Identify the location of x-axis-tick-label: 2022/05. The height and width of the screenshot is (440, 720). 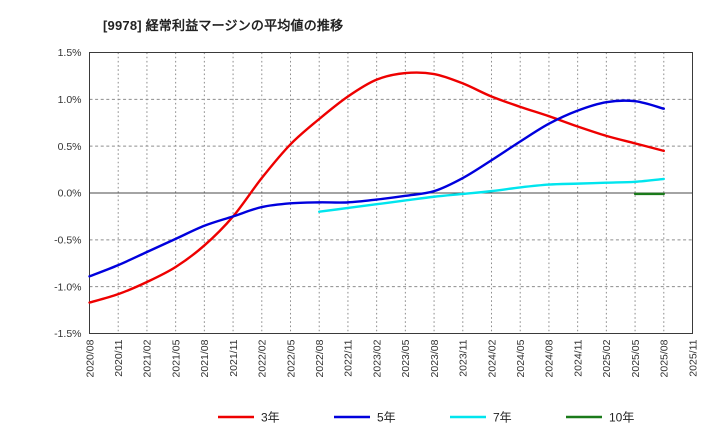
(291, 358).